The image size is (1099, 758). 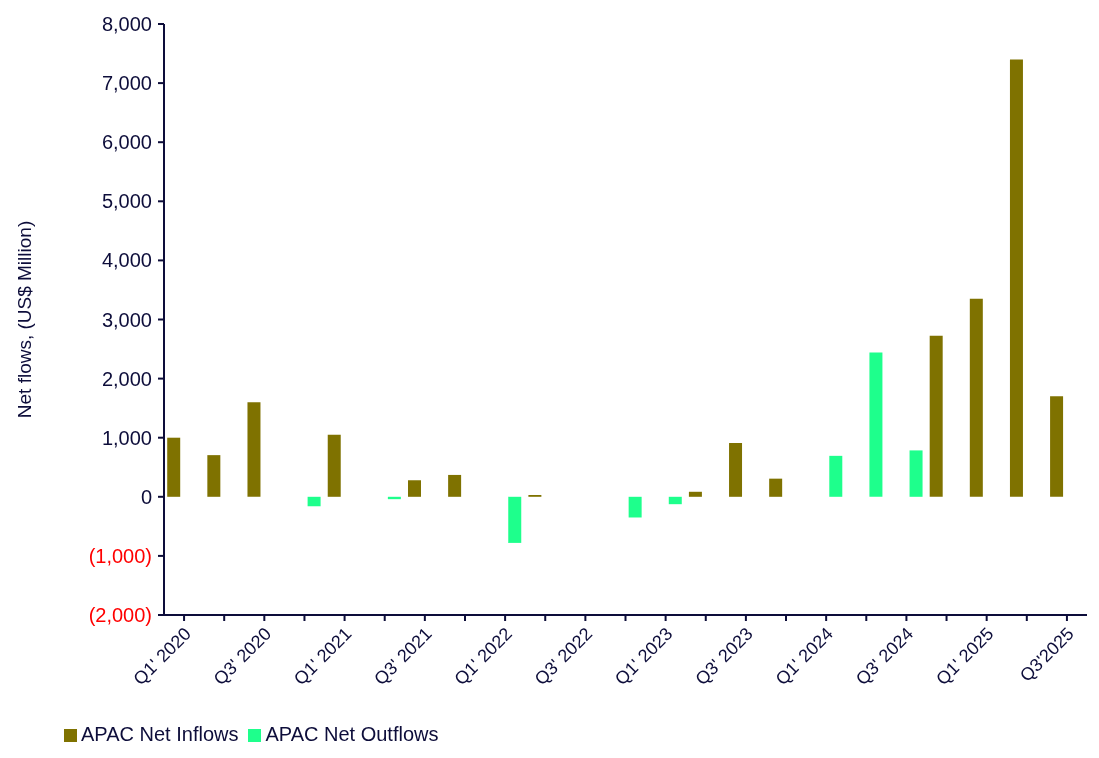 I want to click on y-tick-label: 5,000, so click(x=126, y=201).